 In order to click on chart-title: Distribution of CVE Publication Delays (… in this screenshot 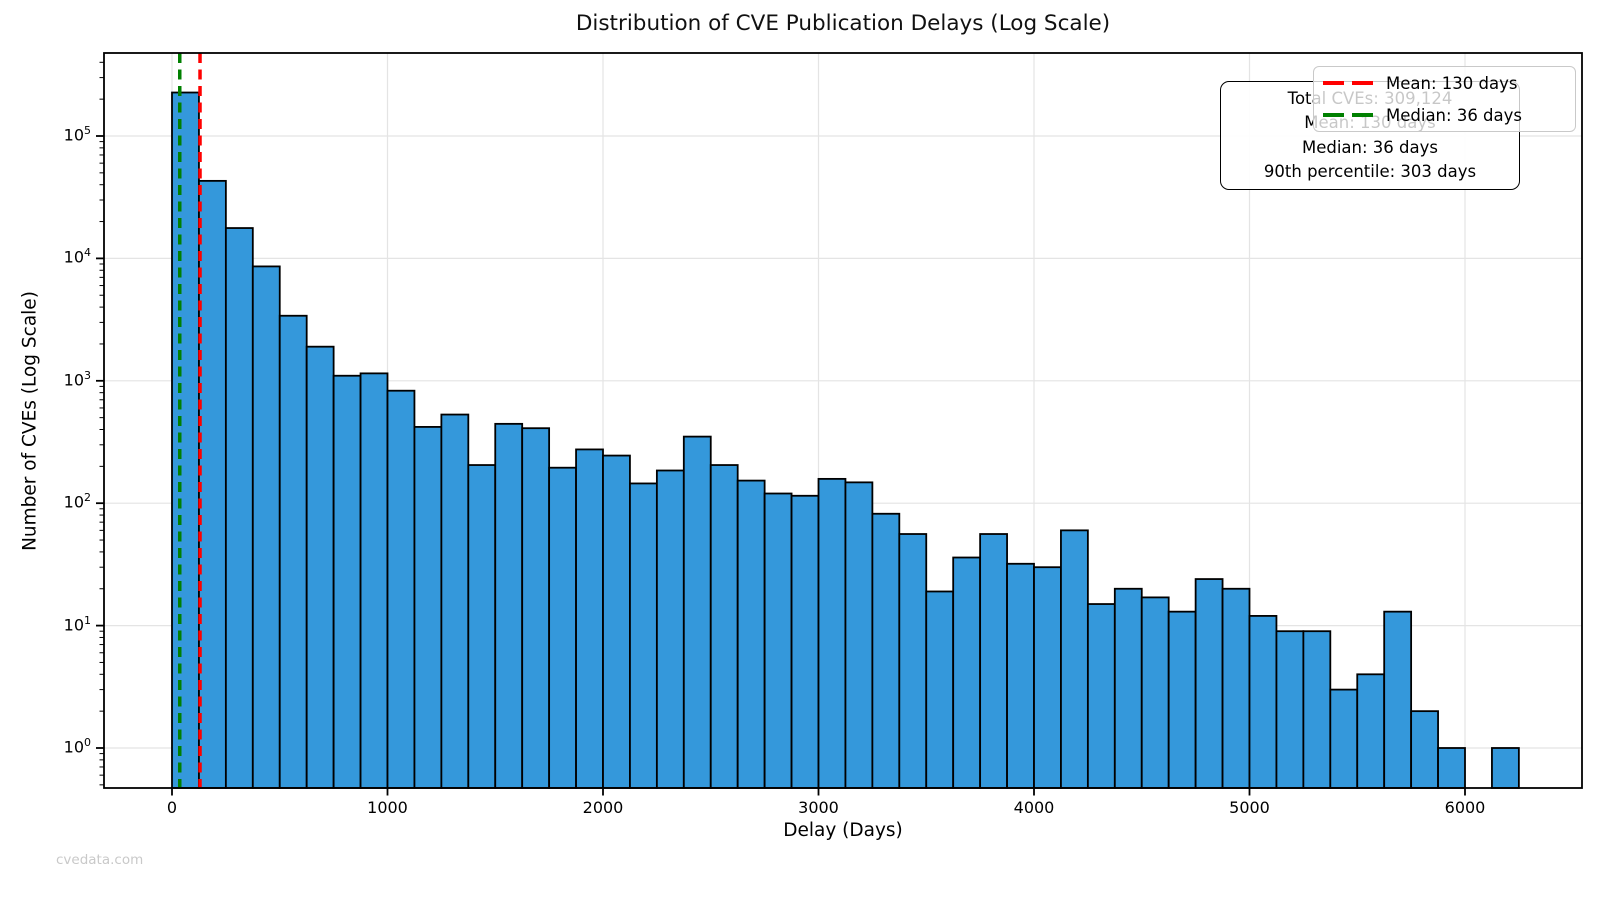, I will do `click(843, 23)`.